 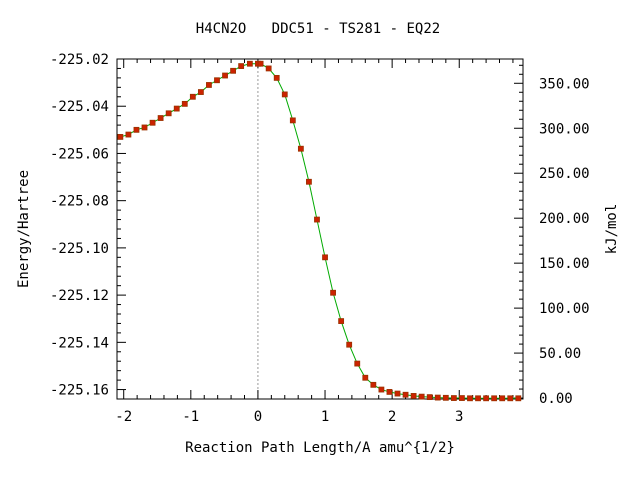 I want to click on y-tick-label: -225.10, so click(x=79, y=249).